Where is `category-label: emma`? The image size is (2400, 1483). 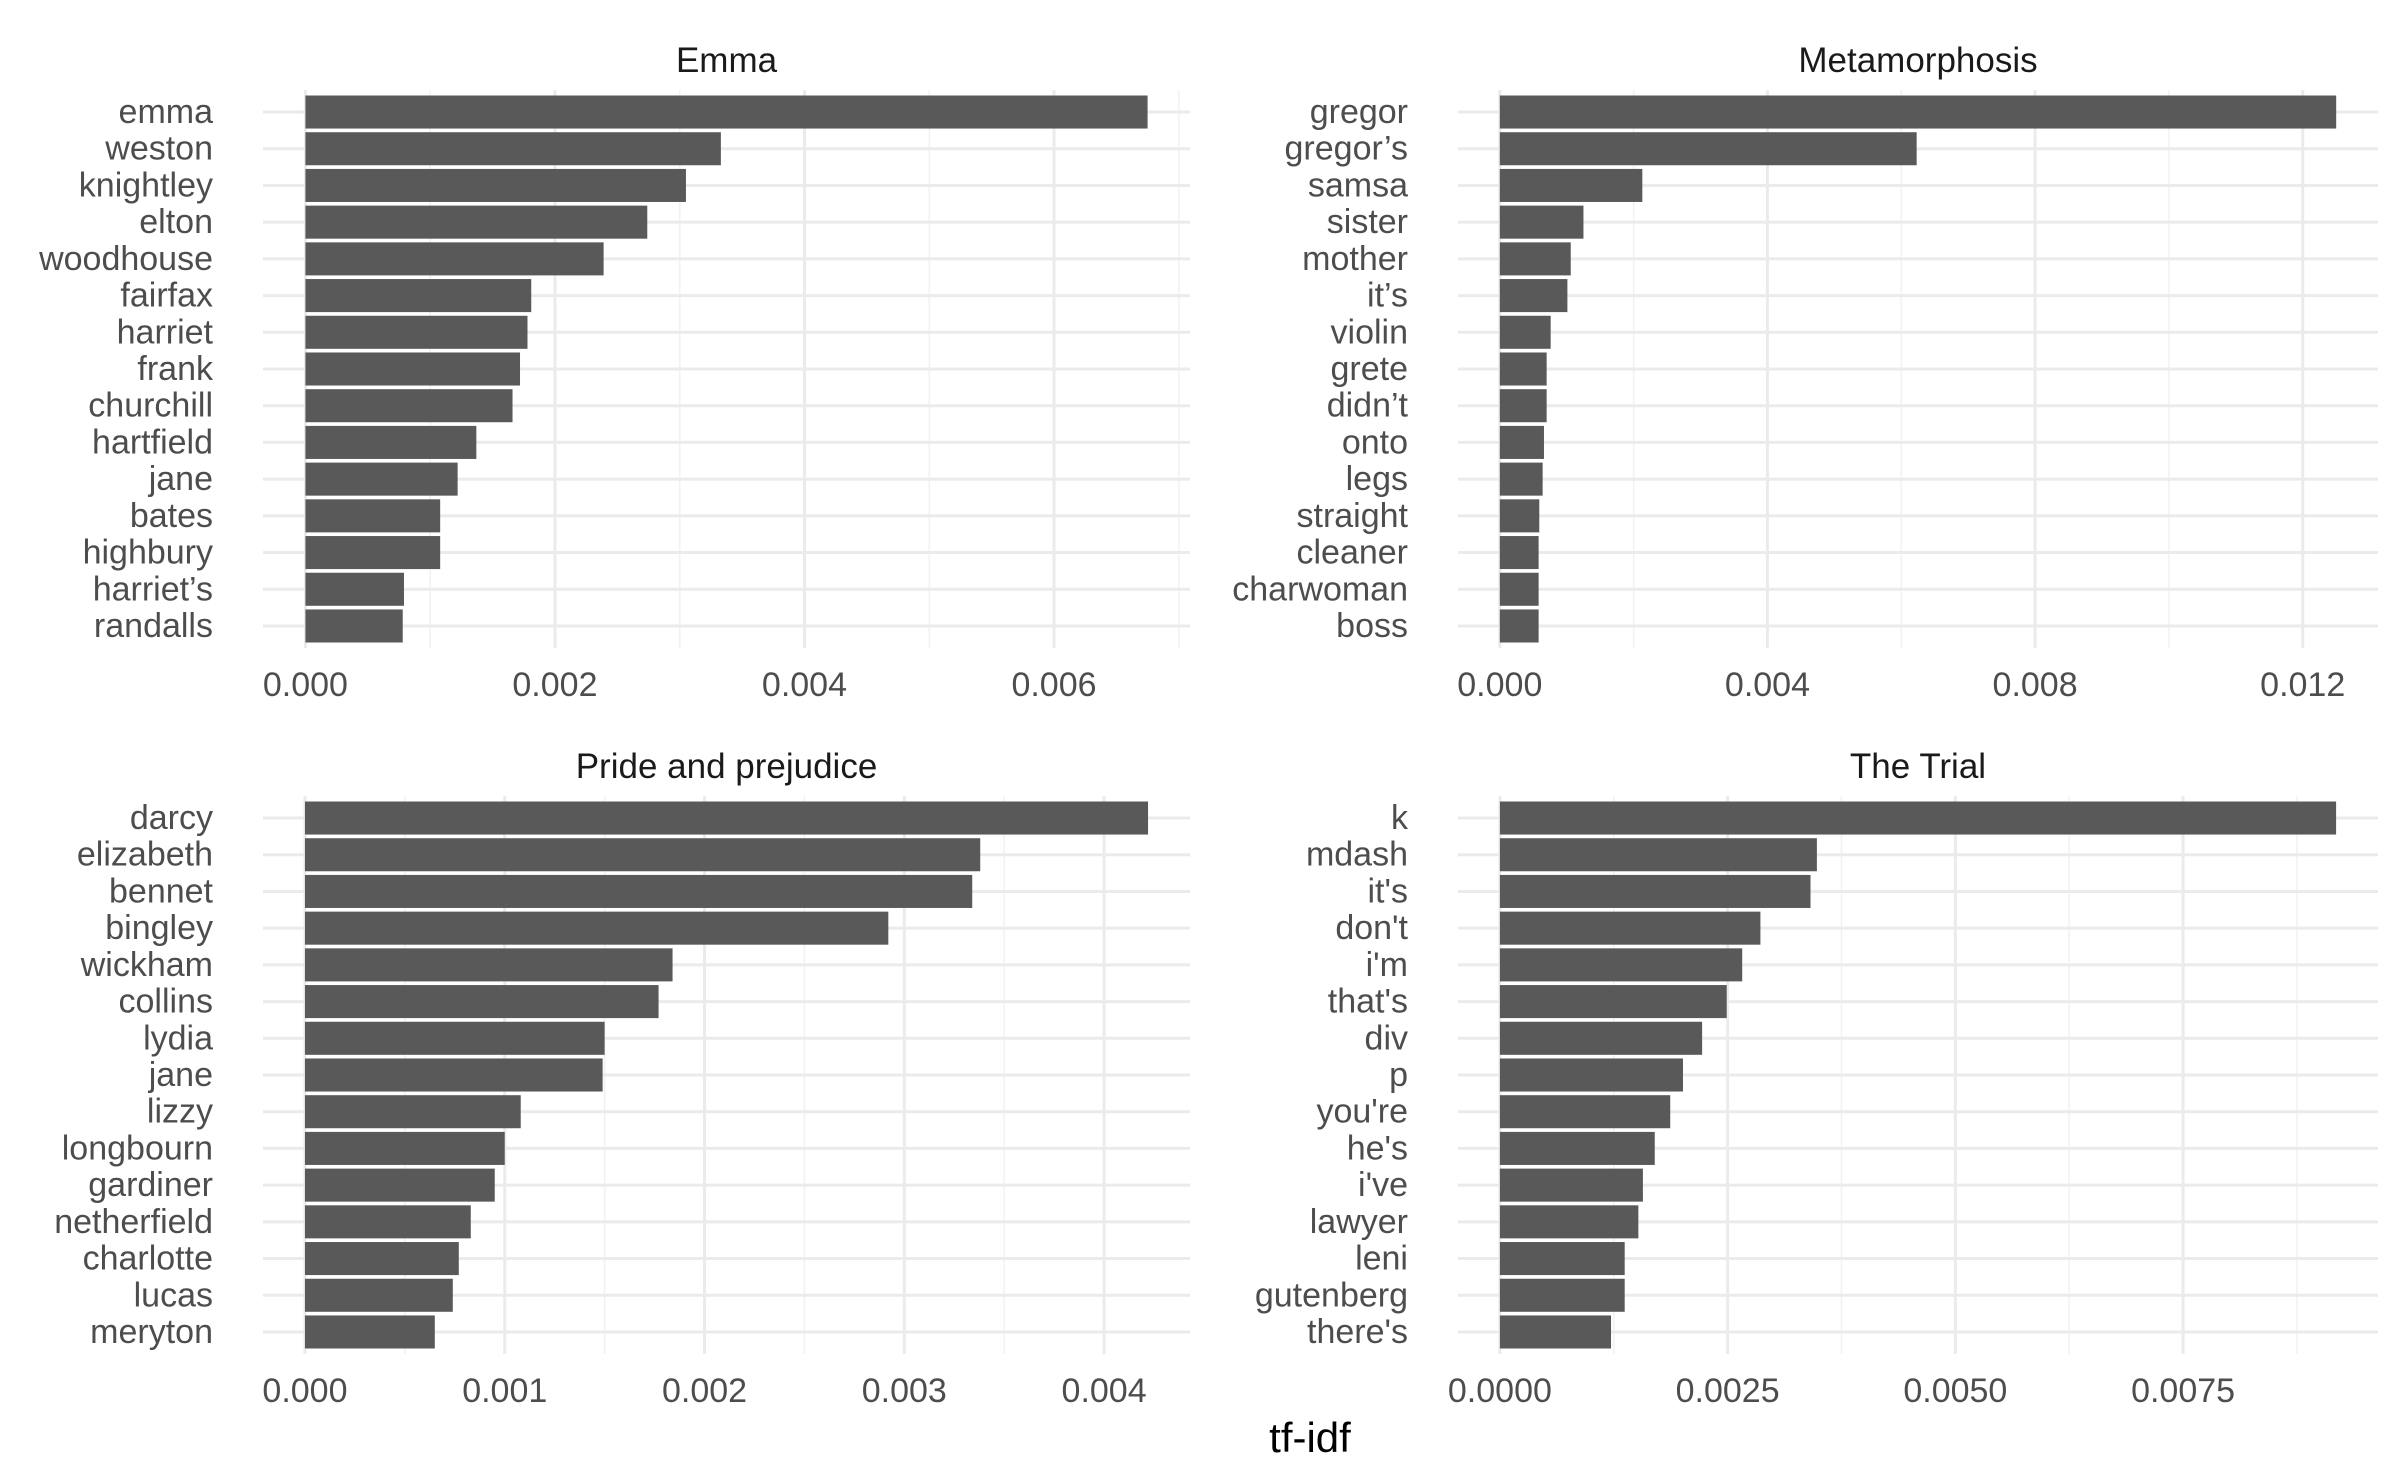
category-label: emma is located at coordinates (166, 112).